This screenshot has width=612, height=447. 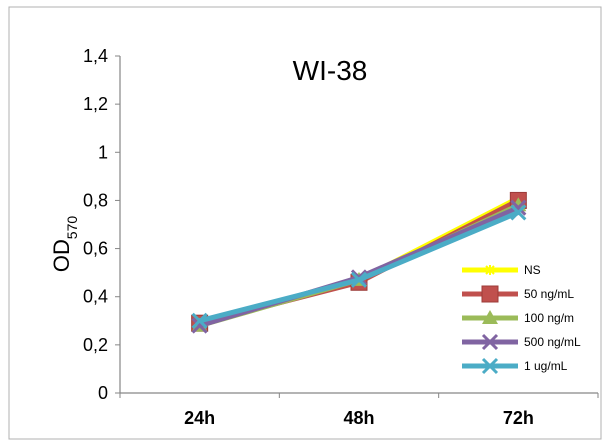 I want to click on legend: NS 50 ng/mL 100 ng/m 500 ng/mL 1 ug/mL, so click(x=521, y=319).